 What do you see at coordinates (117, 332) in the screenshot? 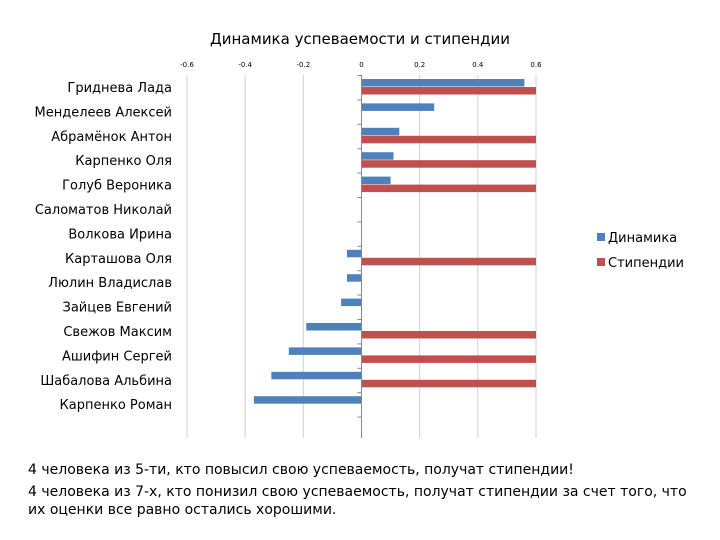
I see `category-label: Свежов Максим` at bounding box center [117, 332].